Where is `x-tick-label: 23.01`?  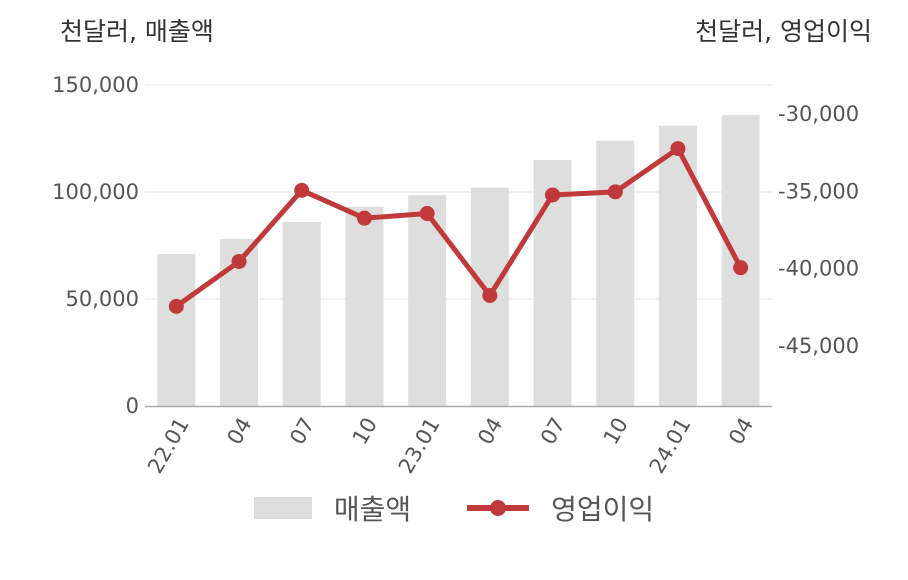
x-tick-label: 23.01 is located at coordinates (419, 446).